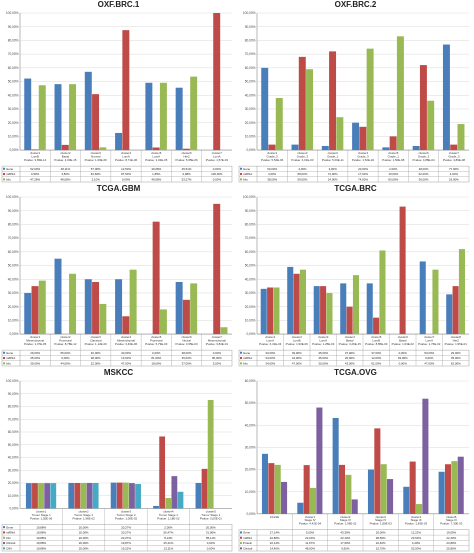 The height and width of the screenshot is (553, 474). What do you see at coordinates (302, 160) in the screenshot?
I see `category-label: Pvalue: 4,01E-03` at bounding box center [302, 160].